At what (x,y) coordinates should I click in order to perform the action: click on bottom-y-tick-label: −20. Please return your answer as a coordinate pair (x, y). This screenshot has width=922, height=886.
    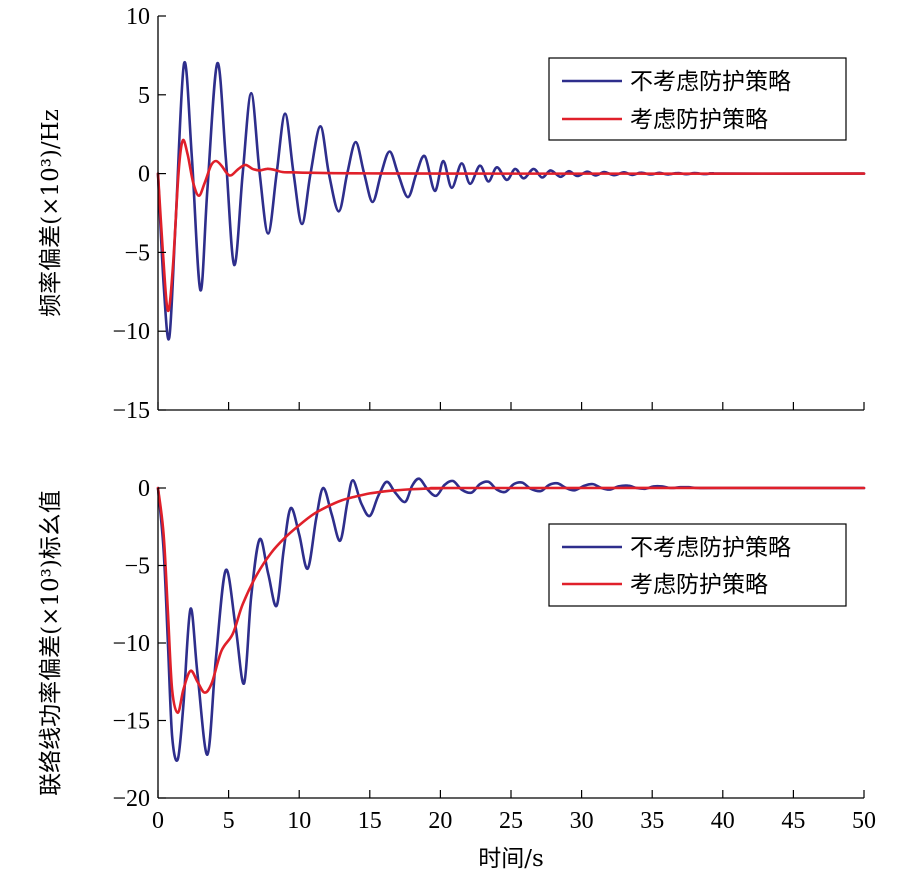
    Looking at the image, I should click on (131, 799).